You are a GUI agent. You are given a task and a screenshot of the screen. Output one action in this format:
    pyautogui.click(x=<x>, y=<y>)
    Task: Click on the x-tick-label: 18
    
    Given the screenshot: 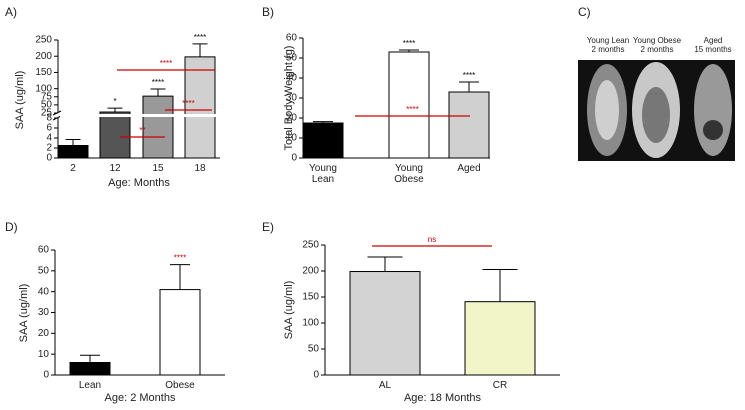 What is the action you would take?
    pyautogui.click(x=200, y=168)
    